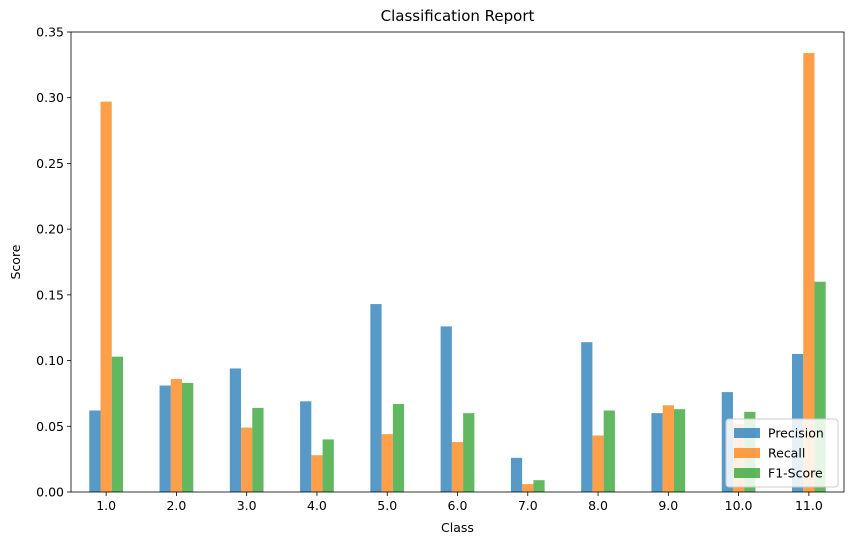 The width and height of the screenshot is (855, 545). Describe the element at coordinates (598, 505) in the screenshot. I see `x-tick-label: 8.0` at that location.